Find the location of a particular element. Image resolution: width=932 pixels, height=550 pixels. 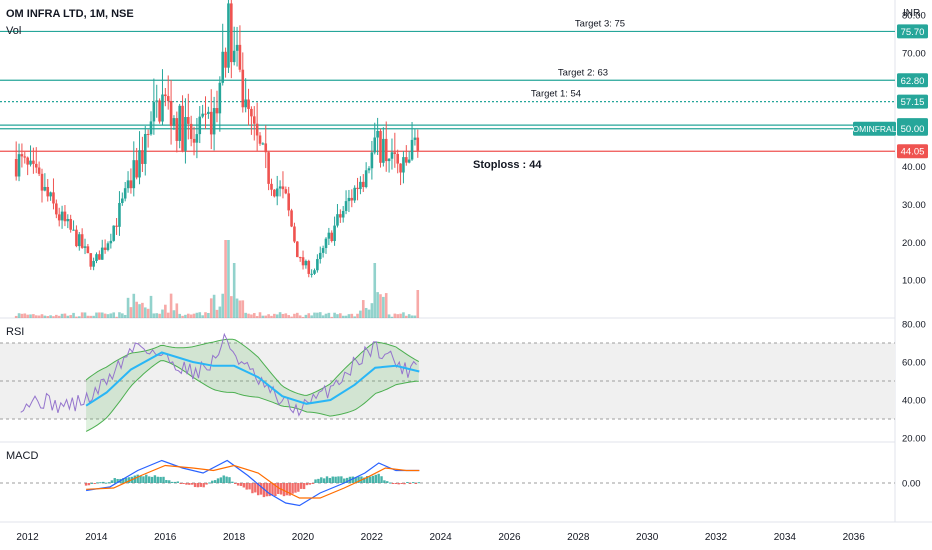

rsi-bb-upper is located at coordinates (252, 367).